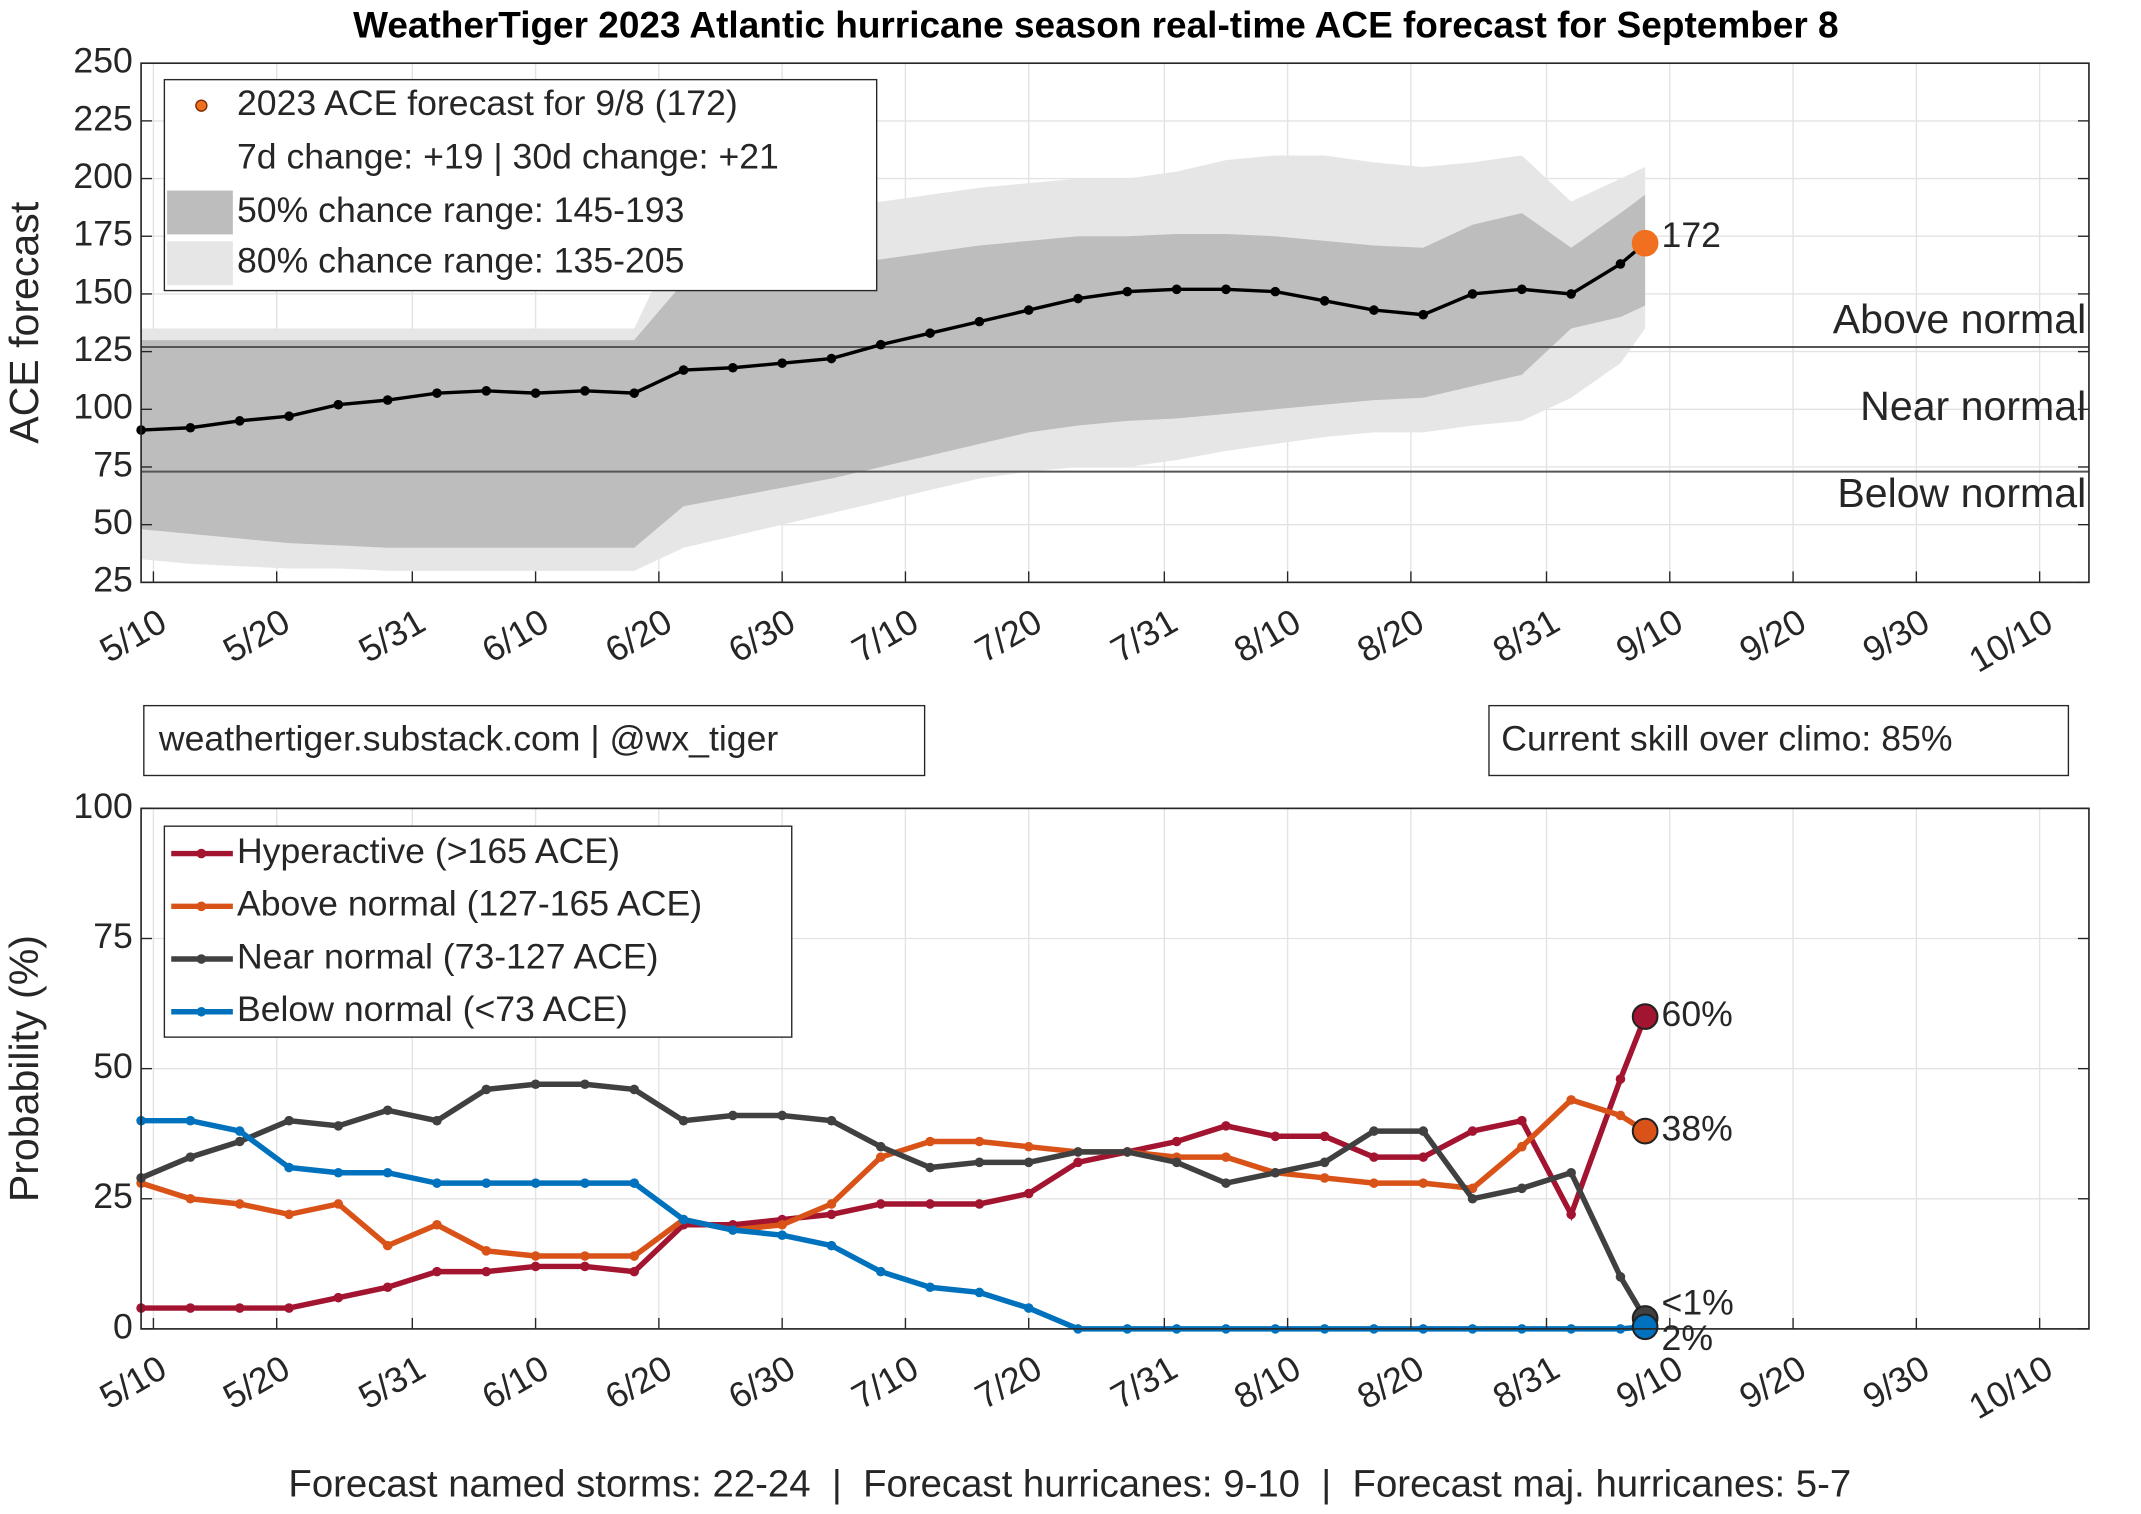 The height and width of the screenshot is (1514, 2141). What do you see at coordinates (508, 156) in the screenshot?
I see `legend-note: 7d change: +19 | 30d change: +21` at bounding box center [508, 156].